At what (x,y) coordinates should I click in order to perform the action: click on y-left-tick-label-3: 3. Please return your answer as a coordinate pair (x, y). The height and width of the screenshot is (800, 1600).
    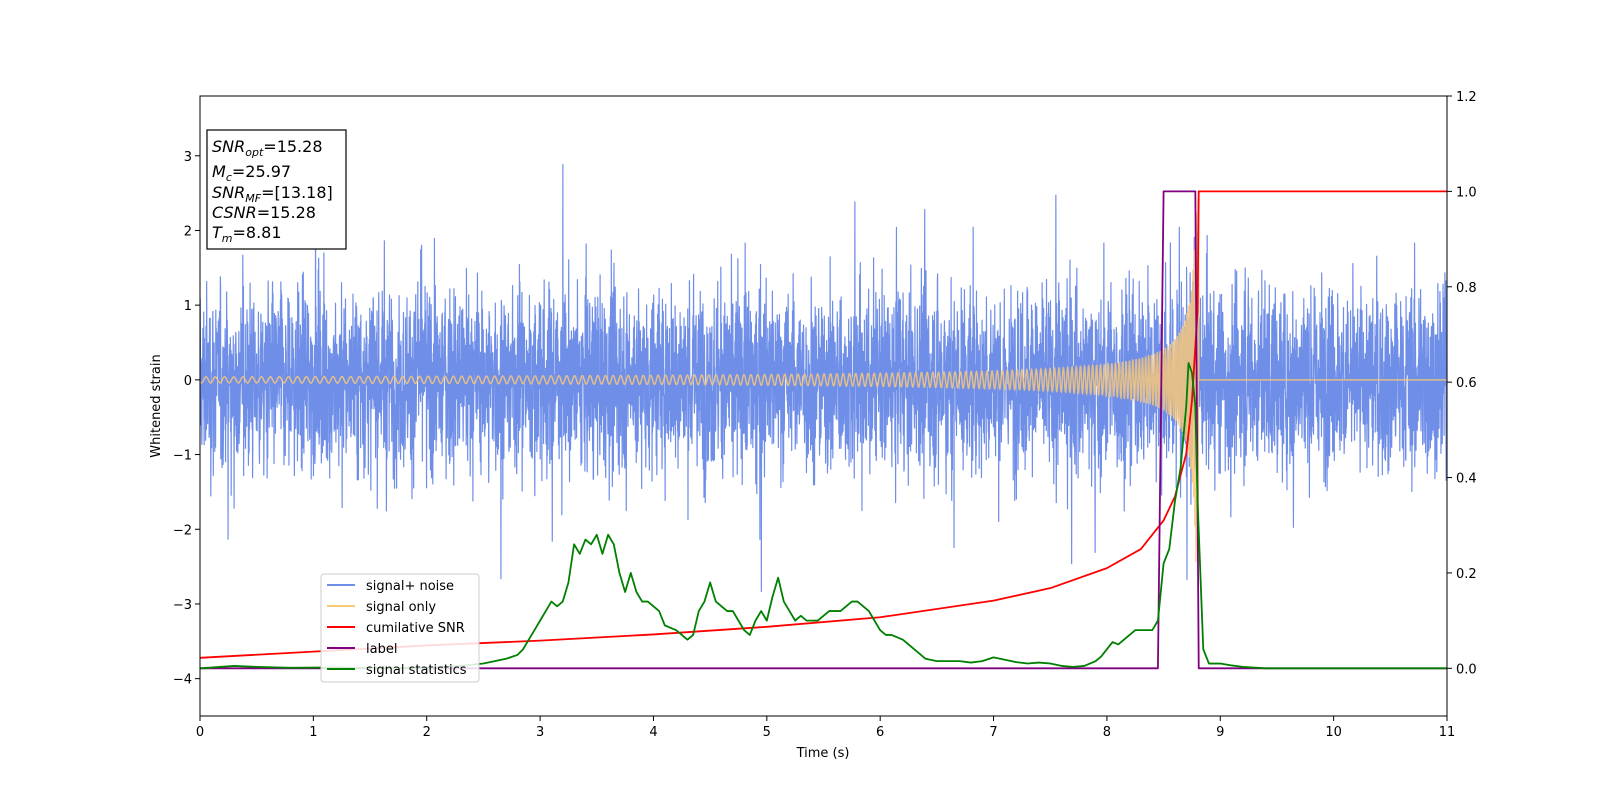
    Looking at the image, I should click on (188, 157).